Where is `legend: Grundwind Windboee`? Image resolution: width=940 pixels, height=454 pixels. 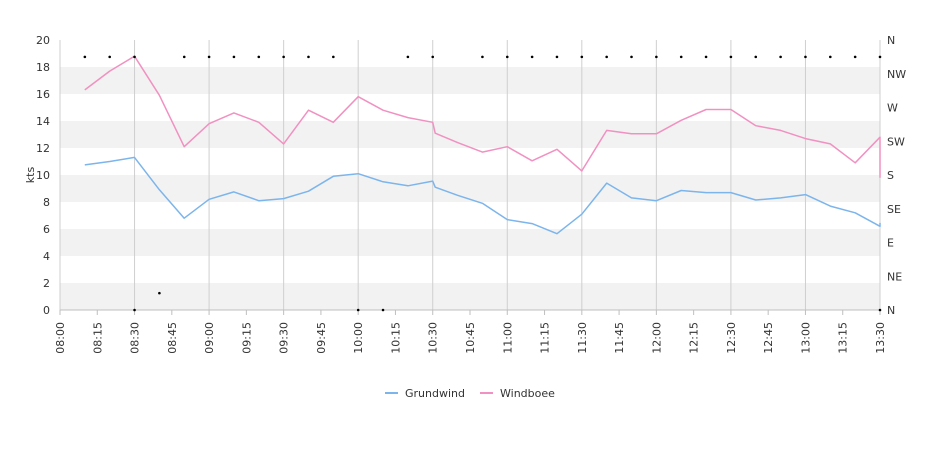
legend: Grundwind Windboee is located at coordinates (470, 393).